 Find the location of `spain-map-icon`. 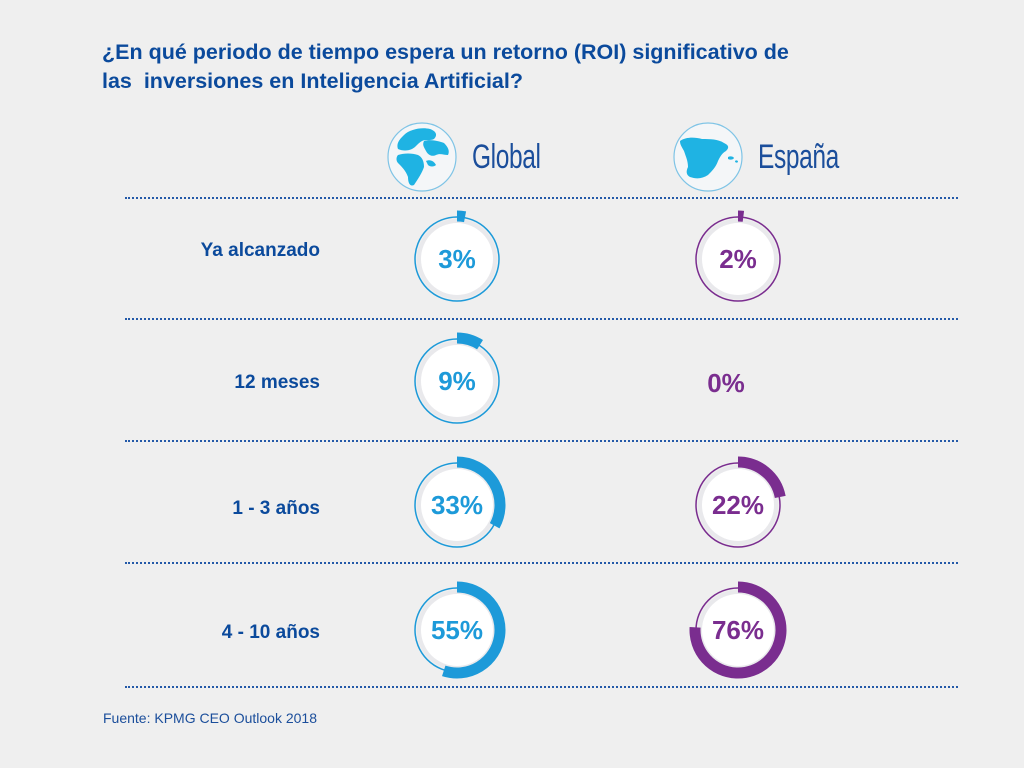

spain-map-icon is located at coordinates (708, 157).